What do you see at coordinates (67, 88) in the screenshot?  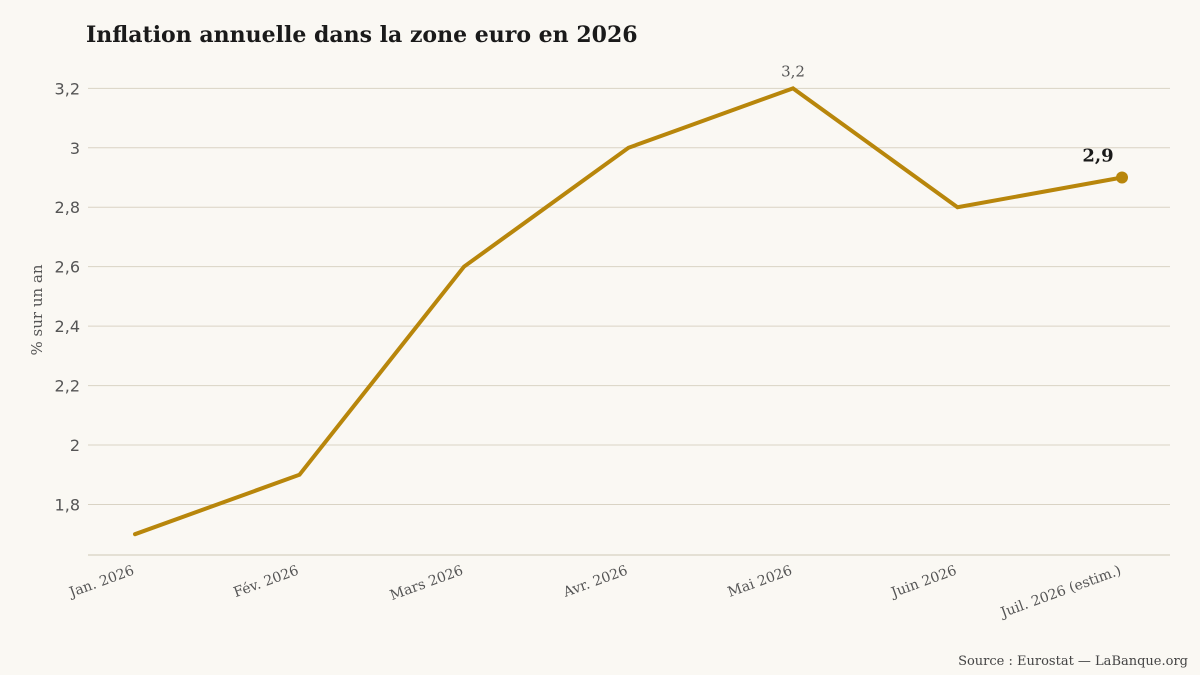 I see `y-tick-label: 3,2` at bounding box center [67, 88].